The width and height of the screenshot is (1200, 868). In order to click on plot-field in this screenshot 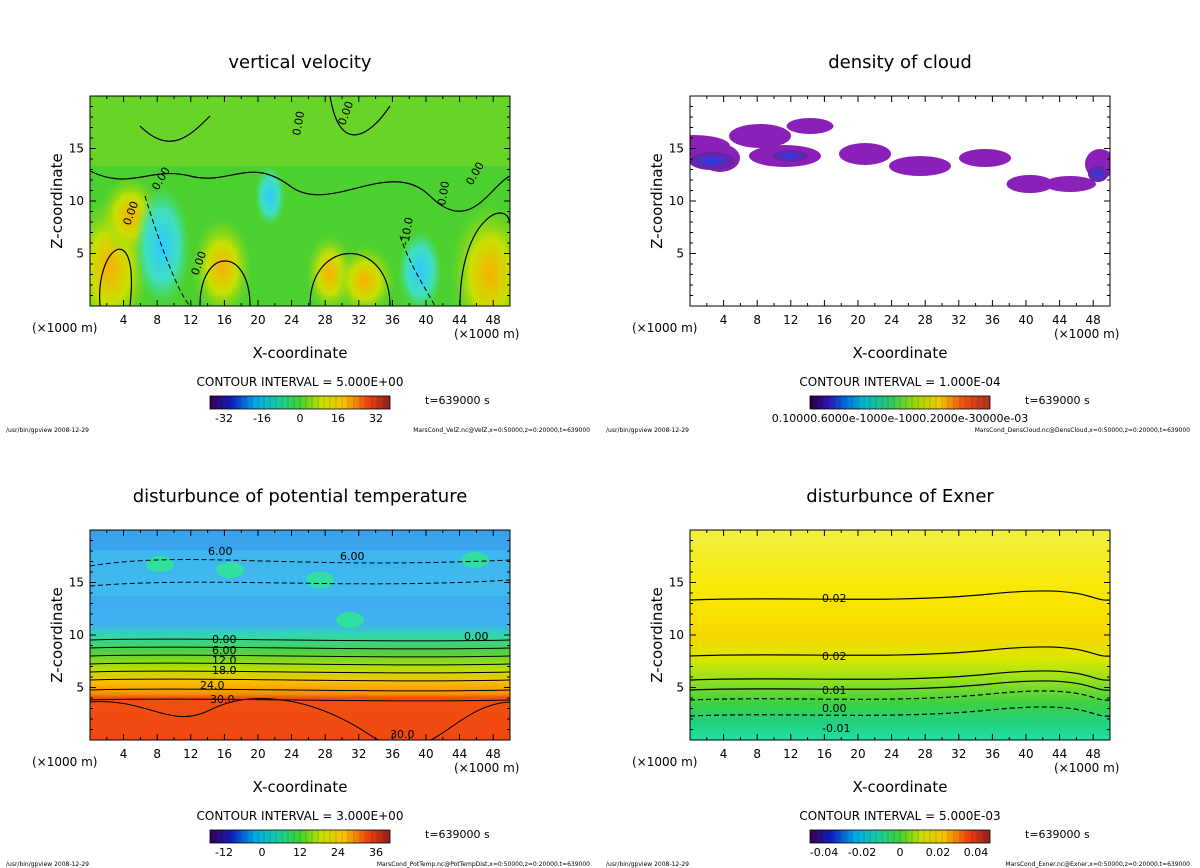, I will do `click(900, 201)`.